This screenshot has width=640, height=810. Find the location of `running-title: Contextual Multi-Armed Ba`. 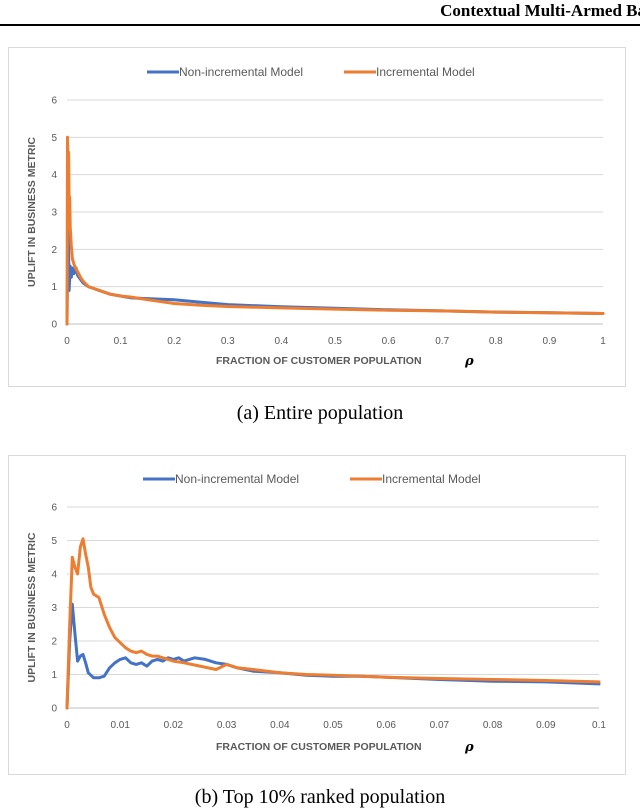

running-title: Contextual Multi-Armed Ba is located at coordinates (540, 10).